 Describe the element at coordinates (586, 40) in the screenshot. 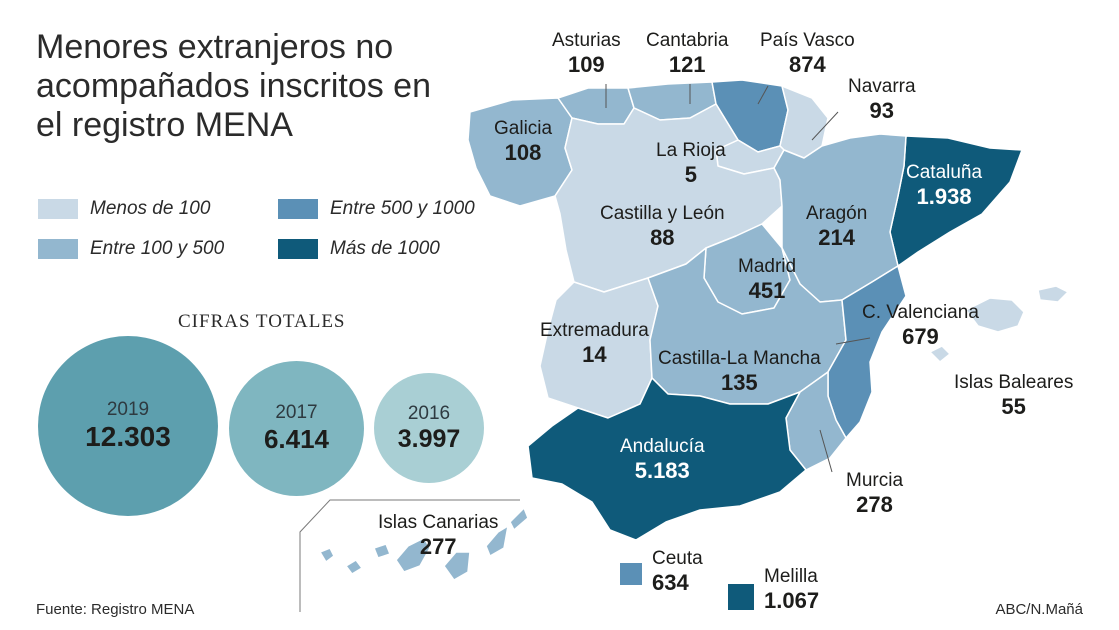

I see `region-name: Asturias` at that location.